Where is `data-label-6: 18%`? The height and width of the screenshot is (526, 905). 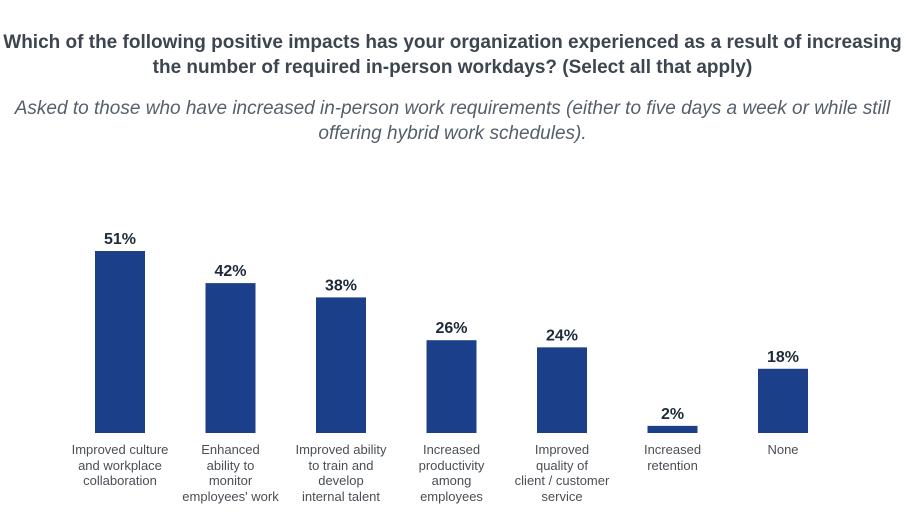
data-label-6: 18% is located at coordinates (783, 357).